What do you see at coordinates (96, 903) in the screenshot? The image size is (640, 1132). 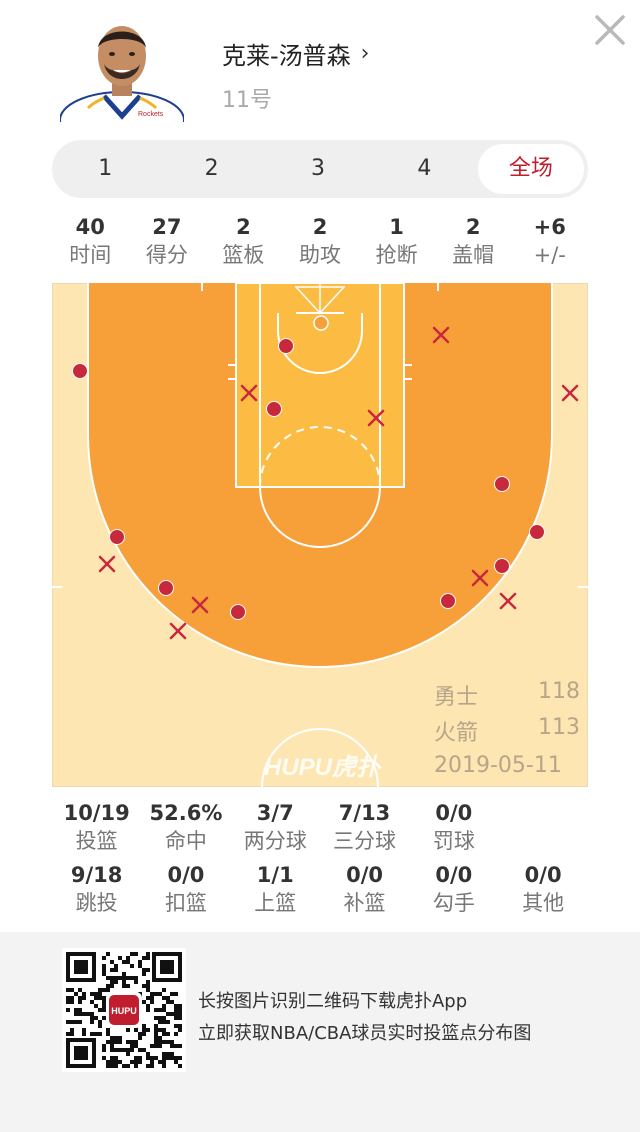 I see `stat-label: 跳投` at bounding box center [96, 903].